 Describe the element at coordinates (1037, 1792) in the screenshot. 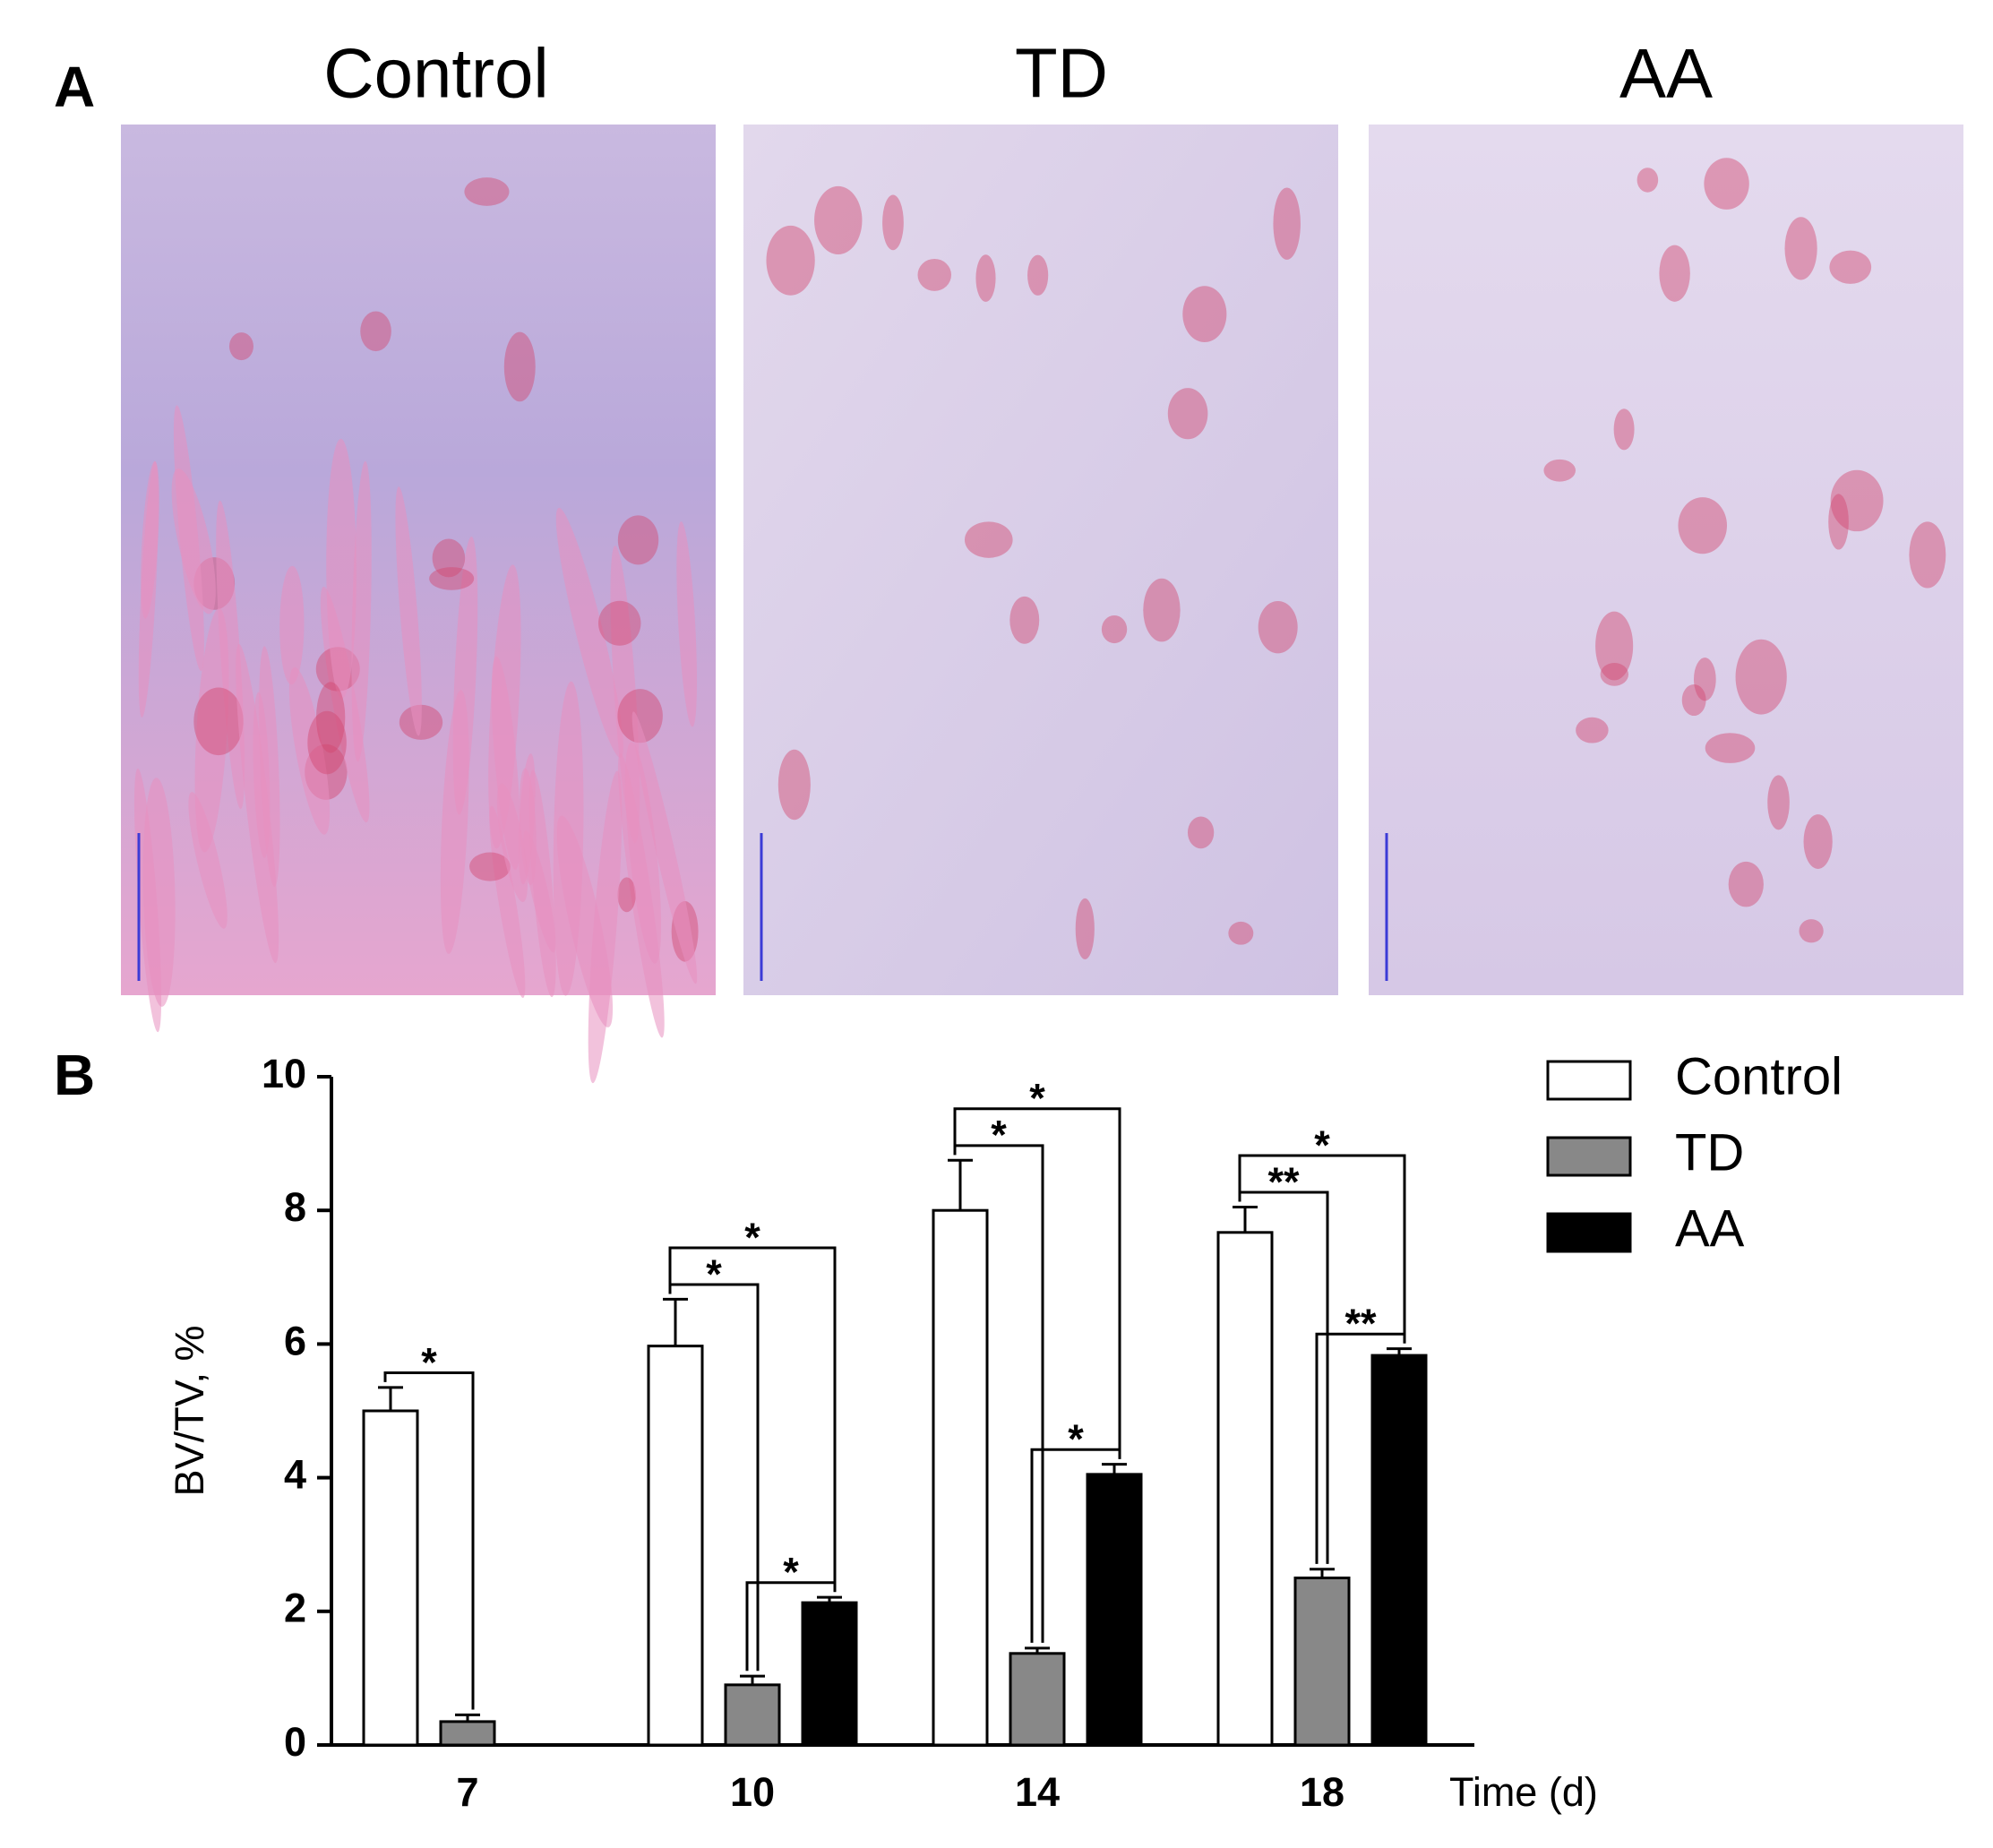

I see `x-tick-label: 14` at that location.